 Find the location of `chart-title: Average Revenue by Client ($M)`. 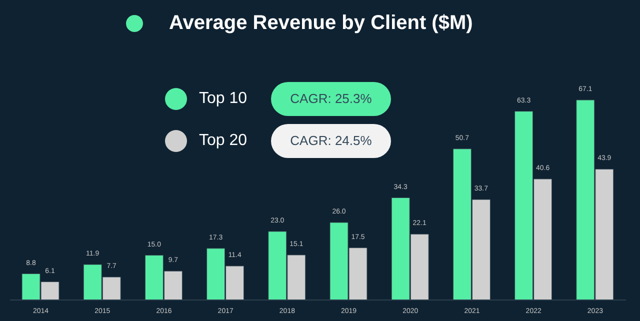

chart-title: Average Revenue by Client ($M) is located at coordinates (321, 23).